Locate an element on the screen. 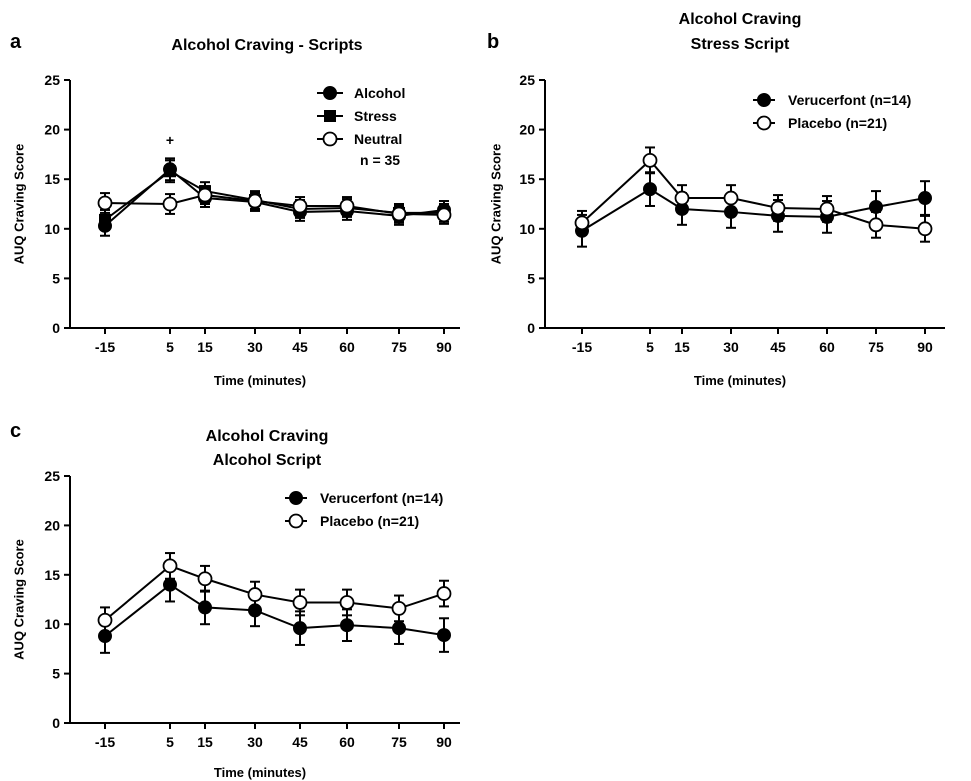  chart-title: Alcohol Script is located at coordinates (267, 460).